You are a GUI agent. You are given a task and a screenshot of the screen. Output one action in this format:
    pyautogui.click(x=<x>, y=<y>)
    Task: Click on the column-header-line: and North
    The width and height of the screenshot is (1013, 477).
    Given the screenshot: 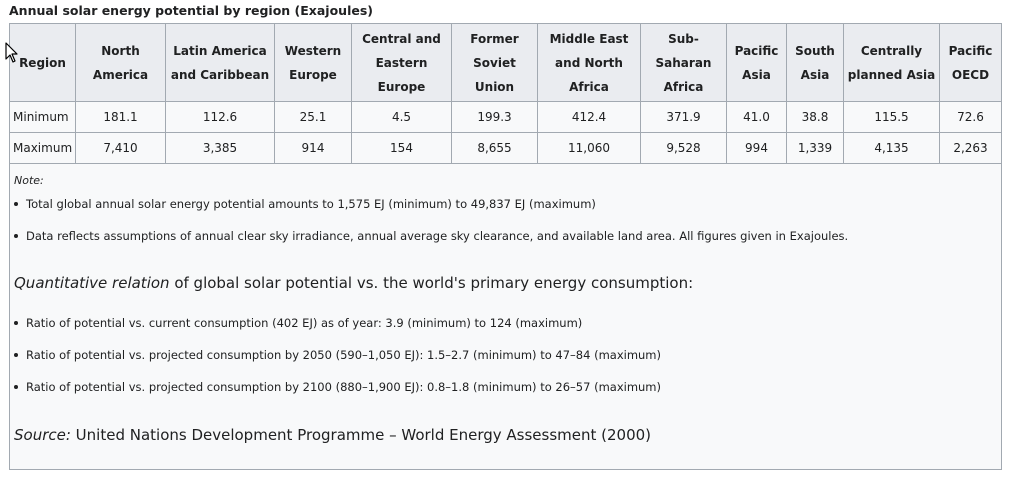 What is the action you would take?
    pyautogui.click(x=589, y=62)
    